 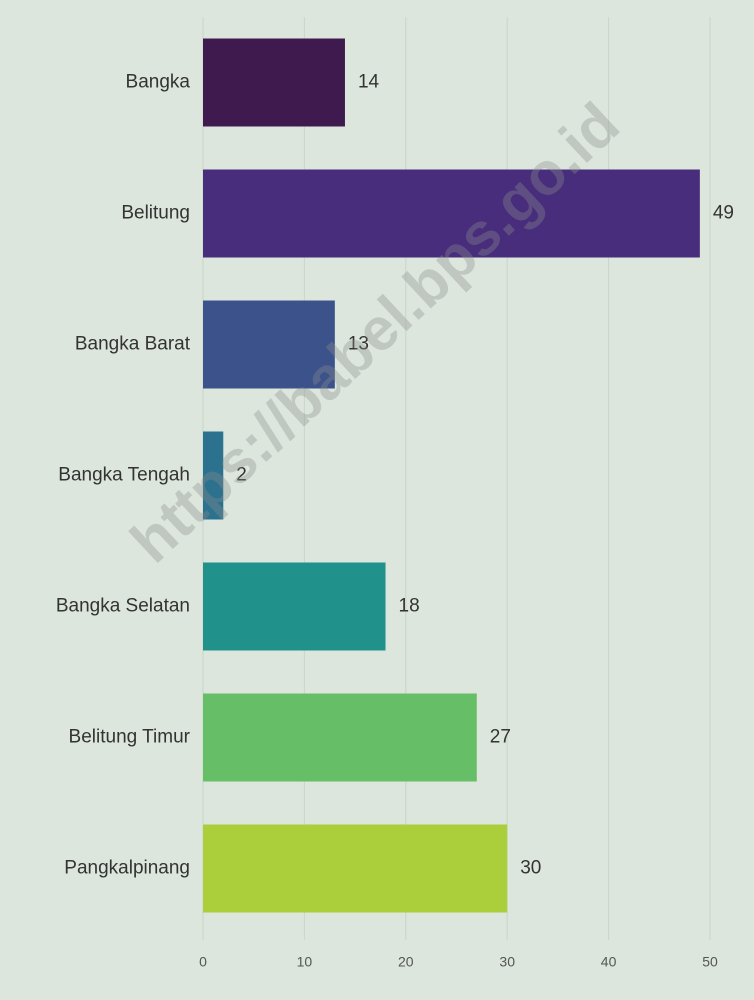 What do you see at coordinates (409, 606) in the screenshot?
I see `data-label: 18` at bounding box center [409, 606].